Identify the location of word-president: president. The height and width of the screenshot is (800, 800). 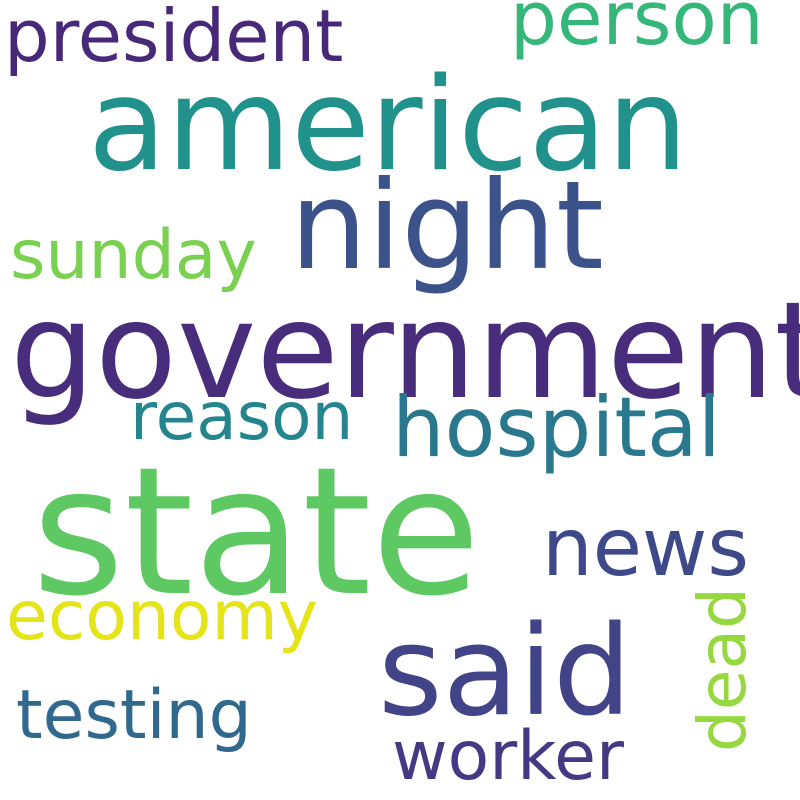
(174, 39).